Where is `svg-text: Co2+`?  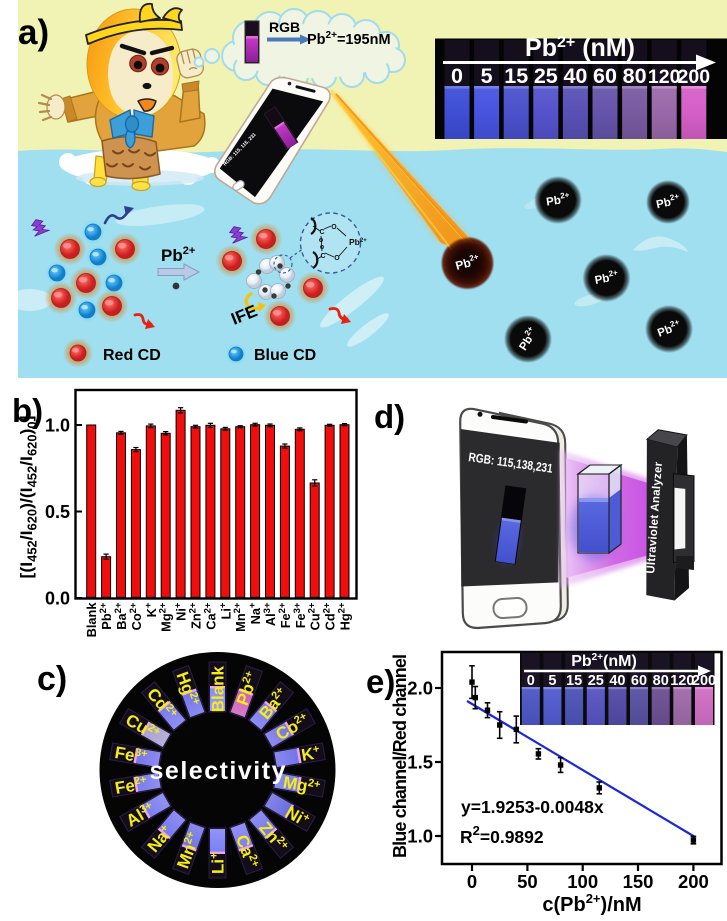
svg-text: Co2+ is located at coordinates (136, 616).